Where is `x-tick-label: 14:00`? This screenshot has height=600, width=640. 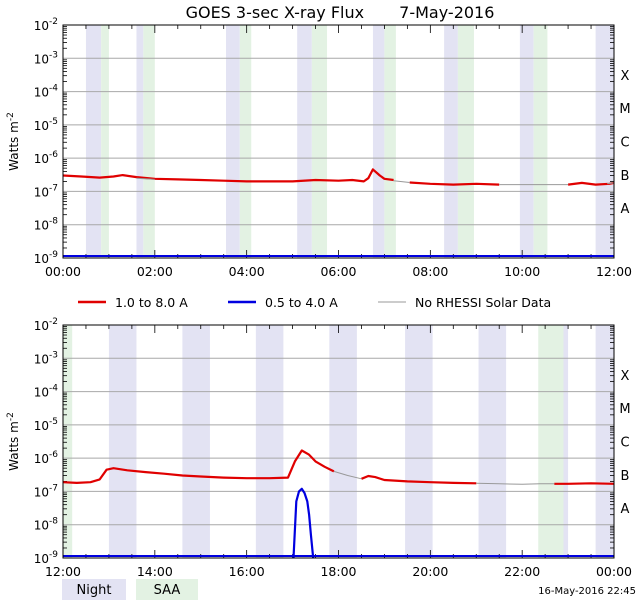 x-tick-label: 14:00 is located at coordinates (155, 571).